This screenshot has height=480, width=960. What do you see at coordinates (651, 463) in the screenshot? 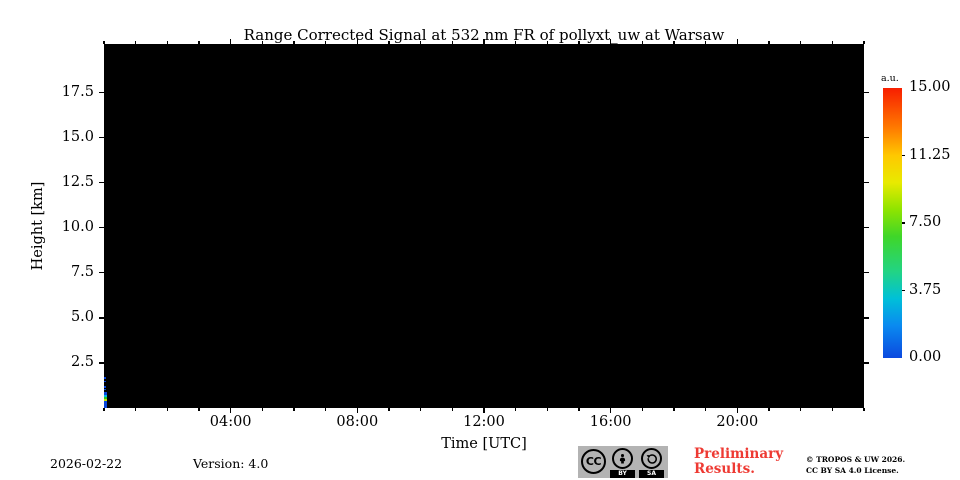
I see `cc-sa-block: SA` at bounding box center [651, 463].